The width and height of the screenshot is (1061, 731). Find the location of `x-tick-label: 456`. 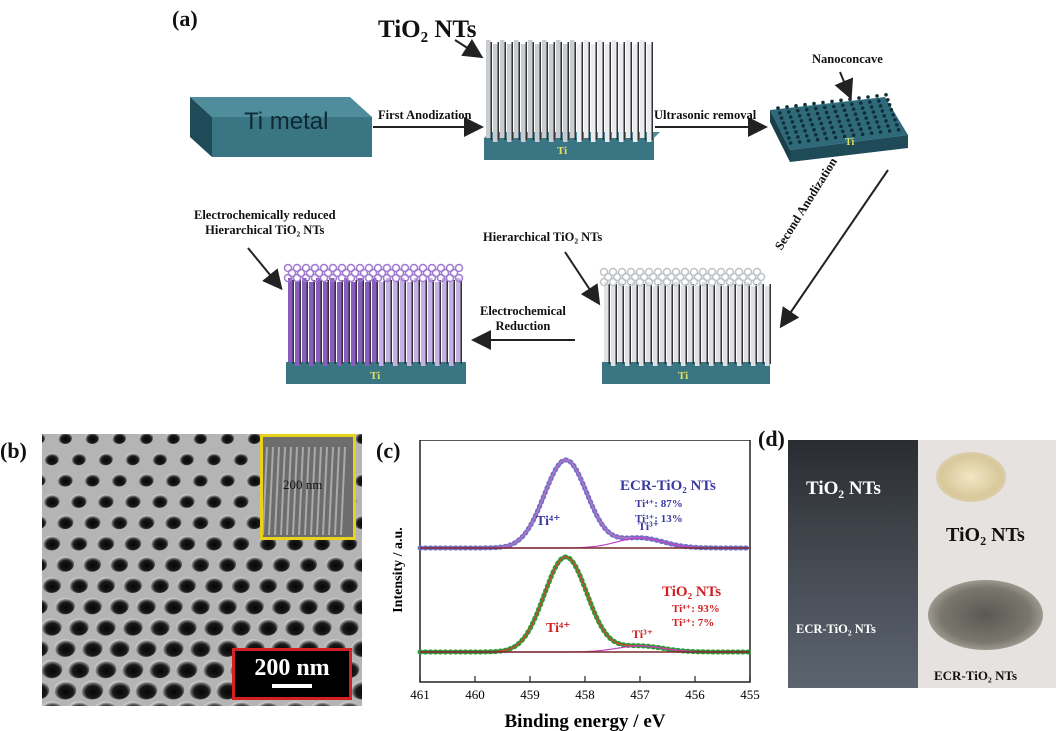

x-tick-label: 456 is located at coordinates (695, 694).